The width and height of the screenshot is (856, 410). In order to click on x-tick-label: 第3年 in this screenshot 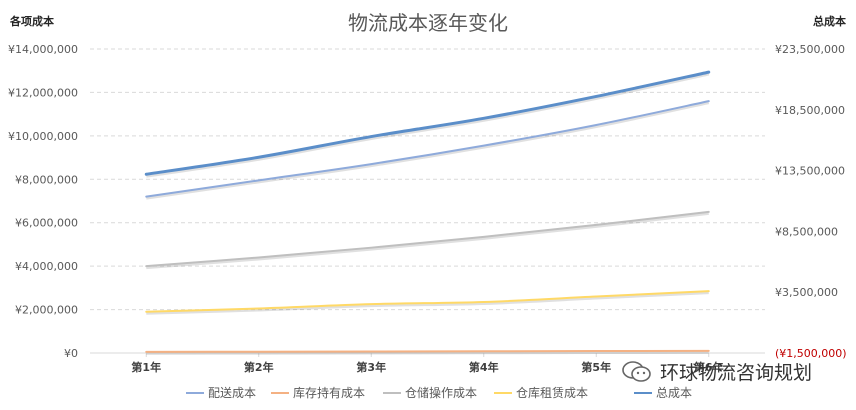, I will do `click(371, 367)`.